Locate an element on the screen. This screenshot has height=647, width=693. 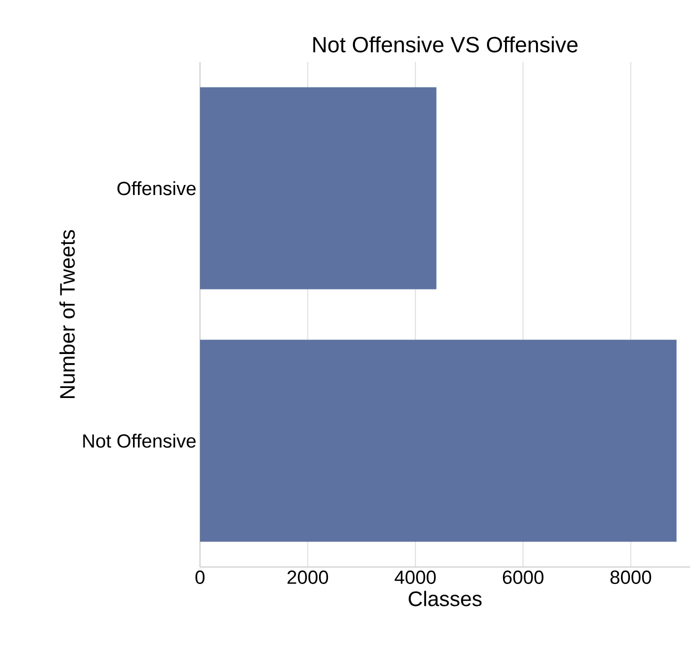
y-axis-title: Number of Tweets is located at coordinates (67, 314).